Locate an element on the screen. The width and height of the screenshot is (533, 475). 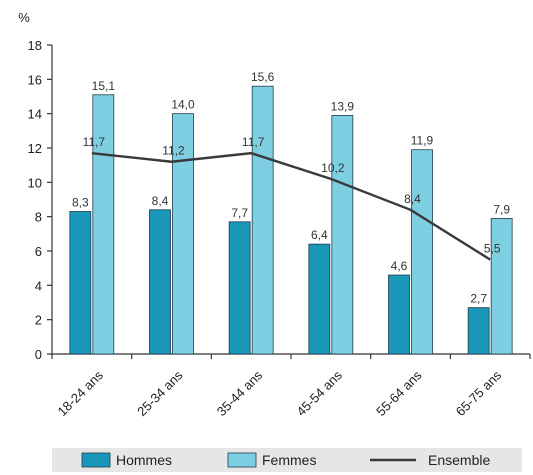
data-label-femmes: 14,0 is located at coordinates (183, 105).